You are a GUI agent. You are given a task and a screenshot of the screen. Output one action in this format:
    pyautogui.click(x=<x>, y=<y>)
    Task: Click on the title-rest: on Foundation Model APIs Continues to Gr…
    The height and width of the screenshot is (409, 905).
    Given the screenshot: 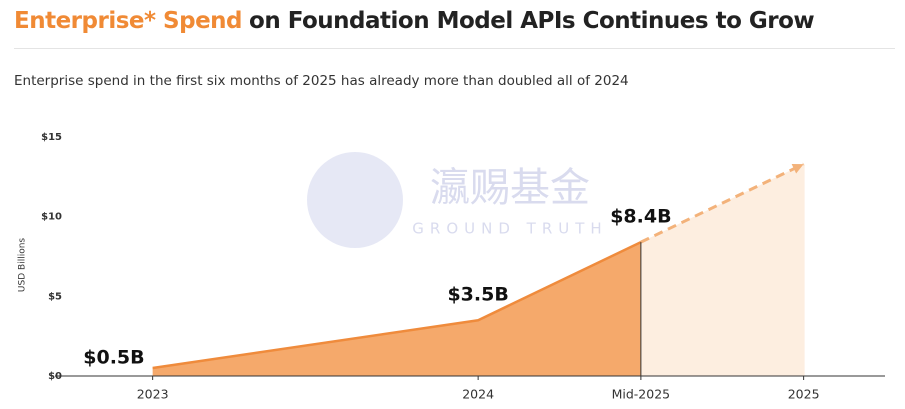 What is the action you would take?
    pyautogui.click(x=532, y=21)
    